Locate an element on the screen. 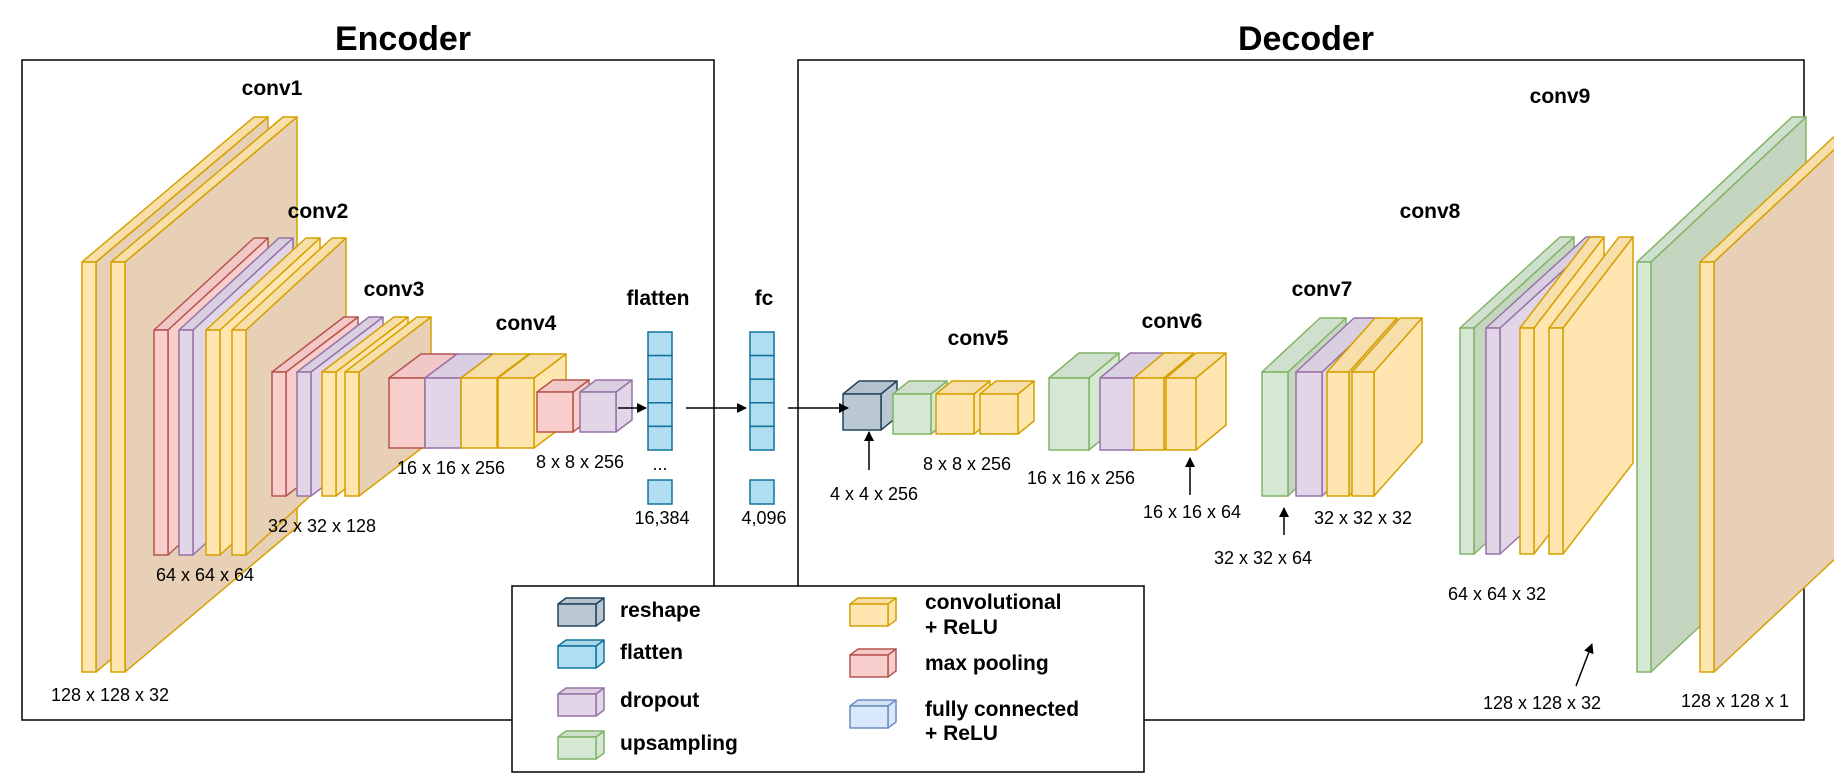  dim-reshape: 4 x 4 x 256 is located at coordinates (874, 494).